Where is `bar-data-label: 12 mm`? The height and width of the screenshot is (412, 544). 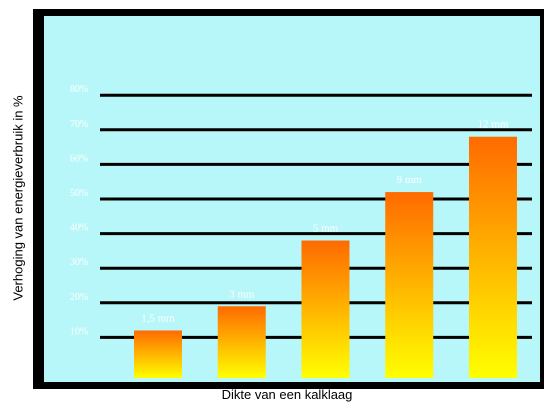 bar-data-label: 12 mm is located at coordinates (493, 125).